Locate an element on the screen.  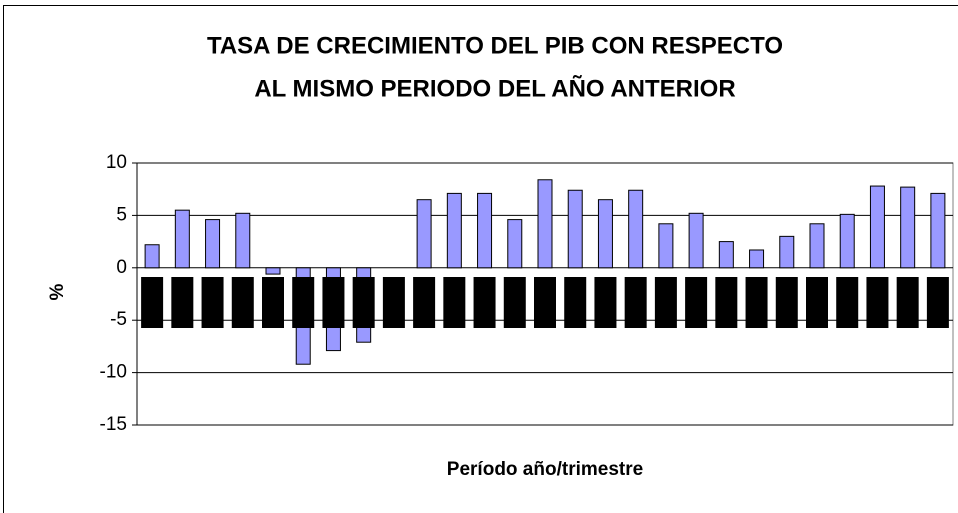
y-tick-label: 0 is located at coordinates (121, 267).